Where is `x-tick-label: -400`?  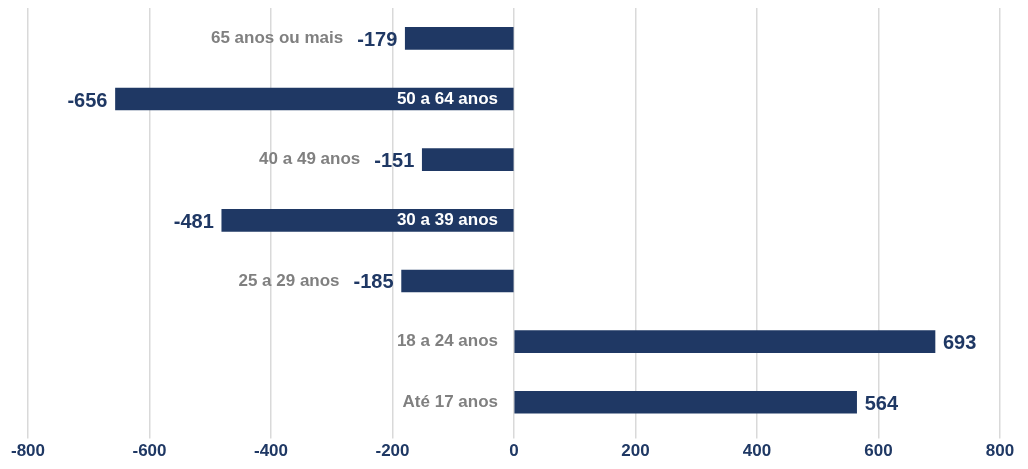
x-tick-label: -400 is located at coordinates (271, 451).